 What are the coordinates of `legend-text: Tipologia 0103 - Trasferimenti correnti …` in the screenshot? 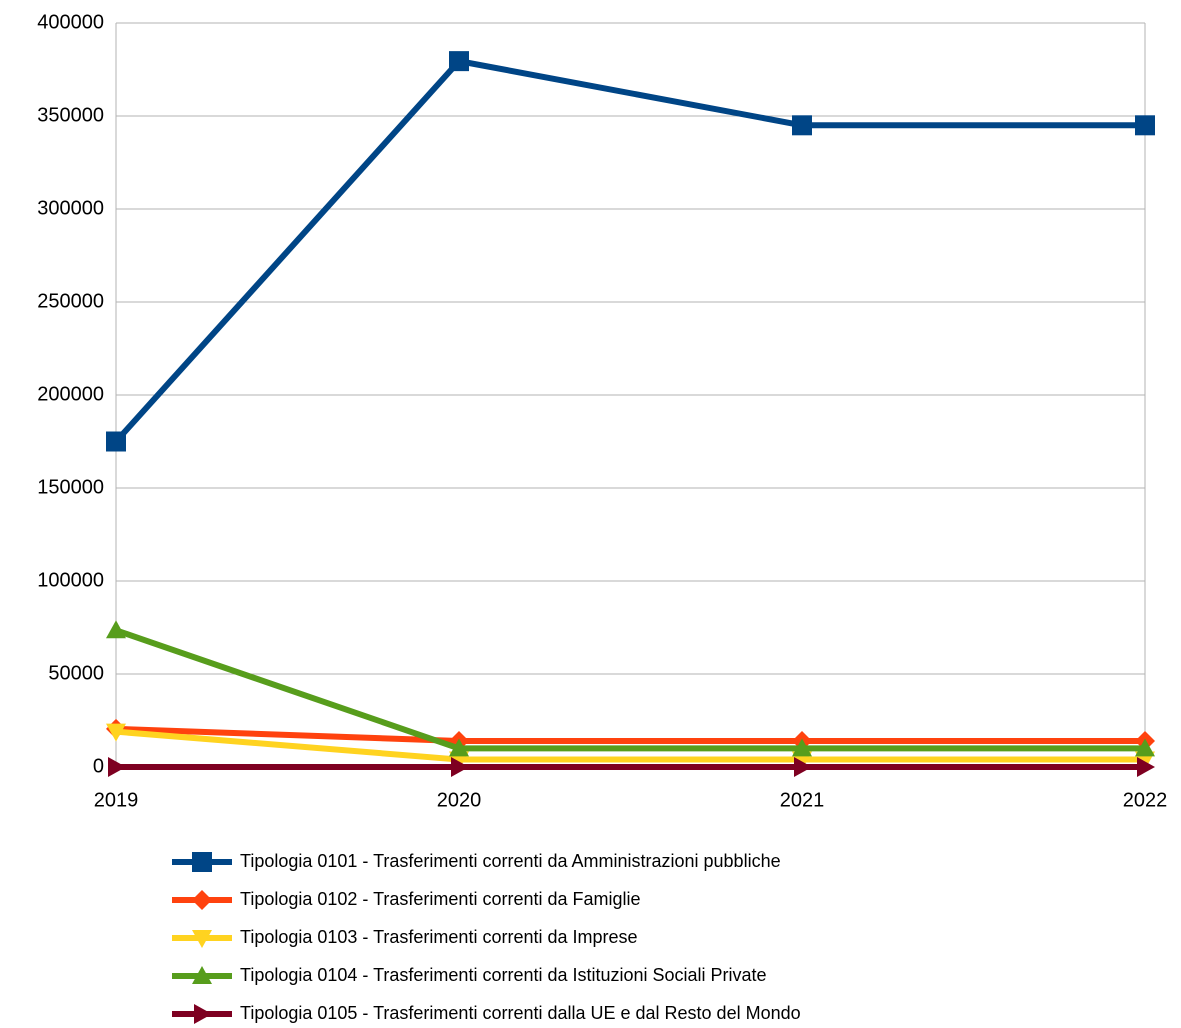 It's located at (439, 937).